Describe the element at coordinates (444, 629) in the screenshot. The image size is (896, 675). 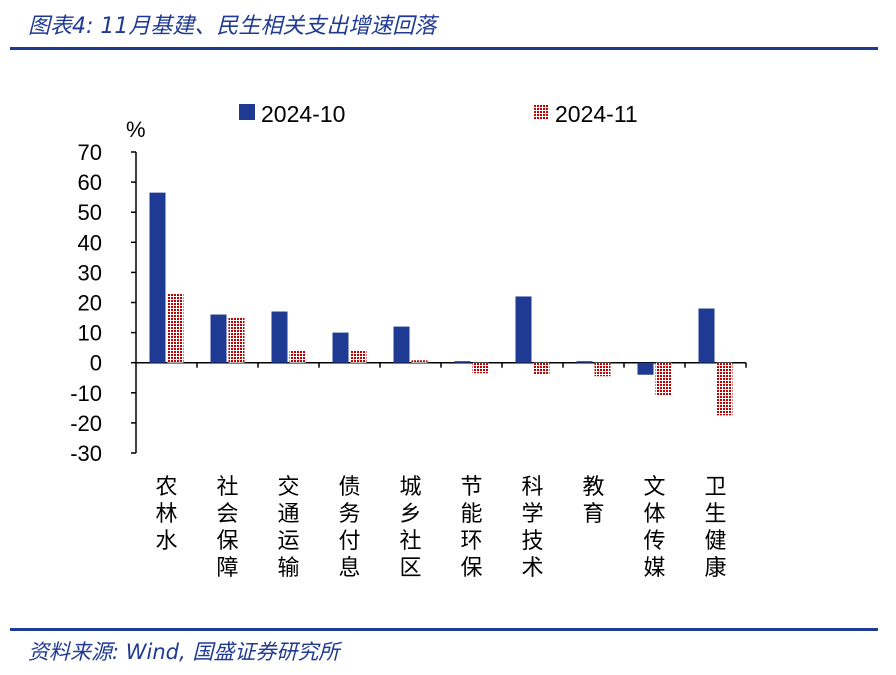
I see `bottom-rule` at that location.